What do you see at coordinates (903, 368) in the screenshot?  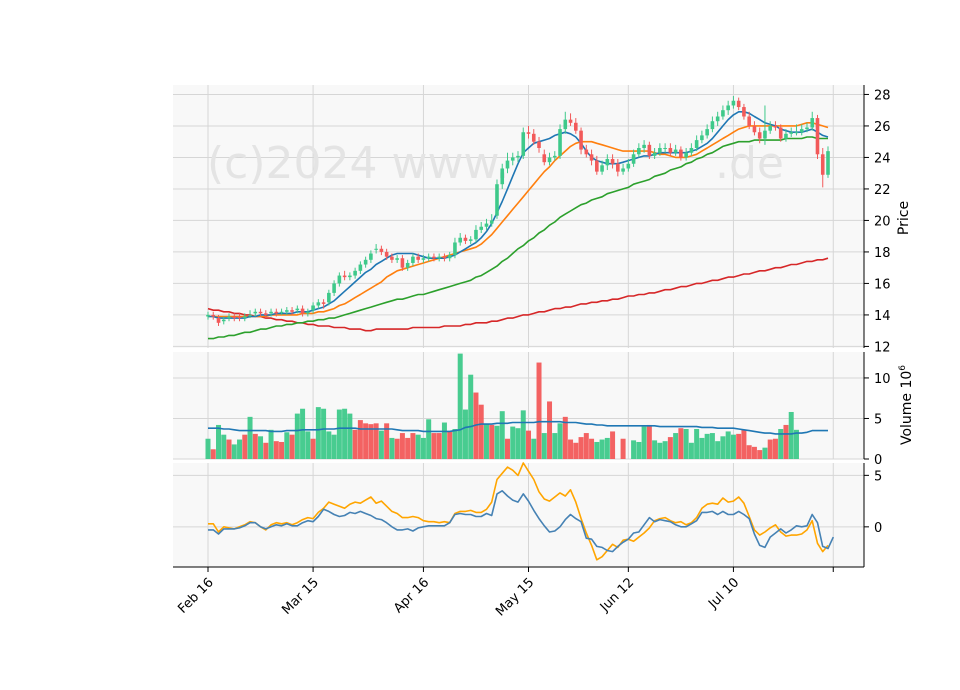 I see `volume-axis-exponent: 6` at bounding box center [903, 368].